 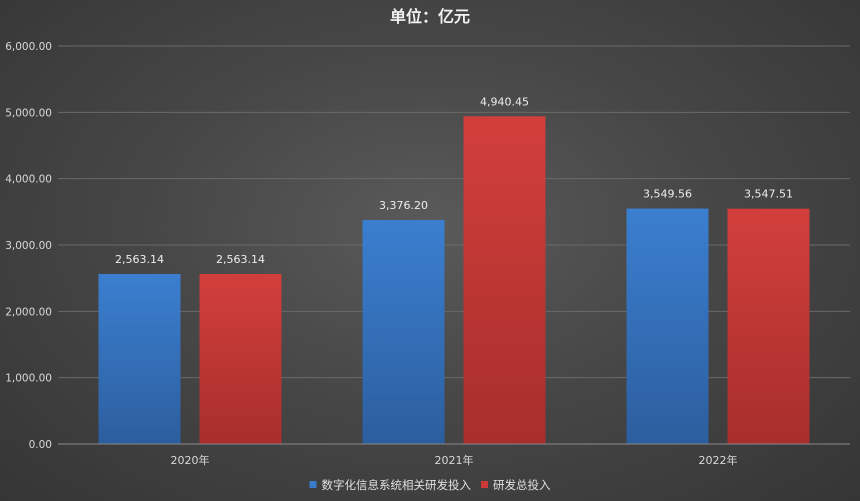 What do you see at coordinates (768, 194) in the screenshot?
I see `data-label: 3,547.51` at bounding box center [768, 194].